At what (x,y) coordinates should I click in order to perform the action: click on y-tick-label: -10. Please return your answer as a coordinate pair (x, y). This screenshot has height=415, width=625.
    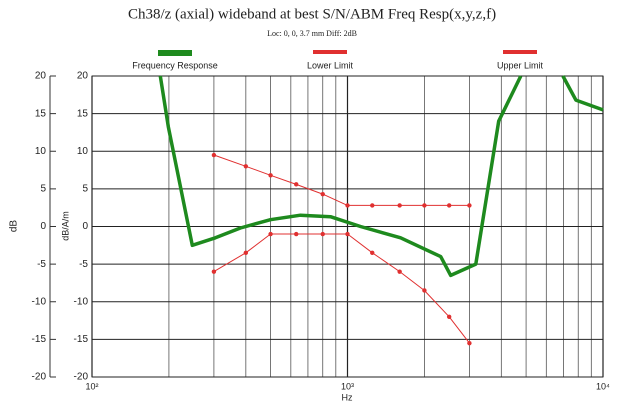
    Looking at the image, I should click on (39, 301).